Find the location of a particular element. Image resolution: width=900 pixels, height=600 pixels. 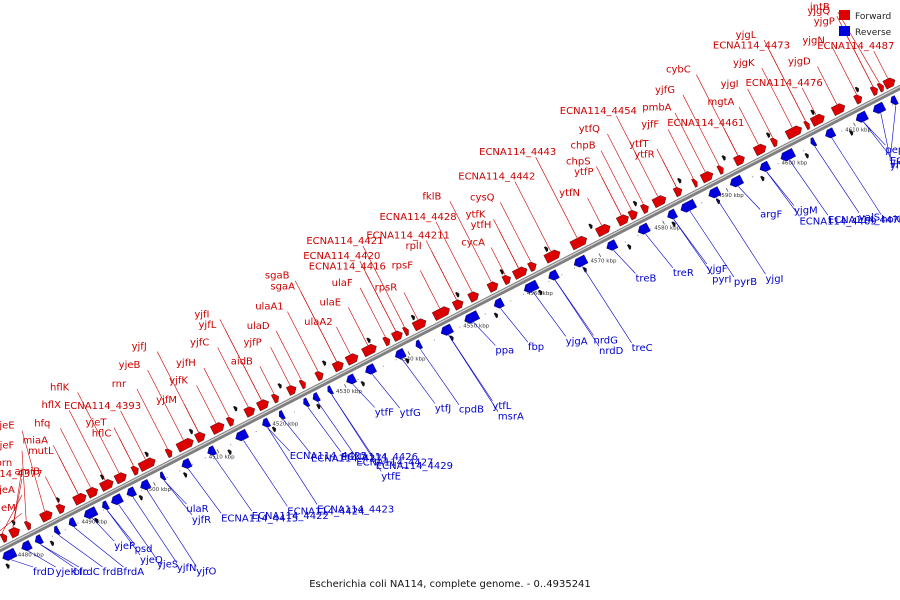

gene-label: pmbA is located at coordinates (656, 108).